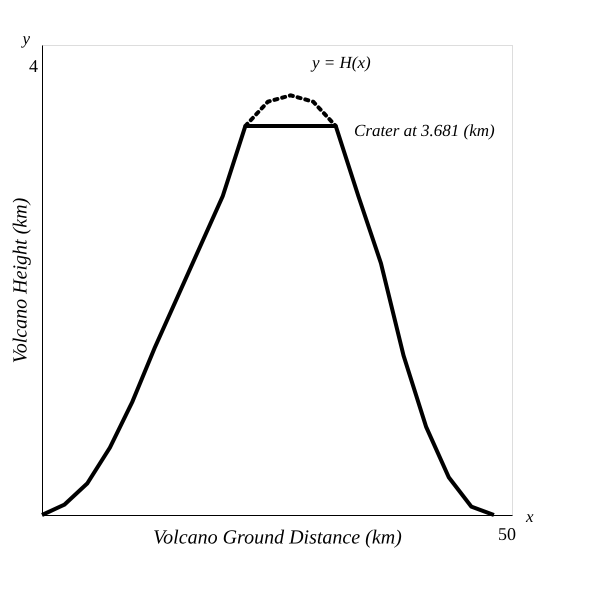 The height and width of the screenshot is (609, 610). What do you see at coordinates (340, 62) in the screenshot?
I see `text: y = H(x)` at bounding box center [340, 62].